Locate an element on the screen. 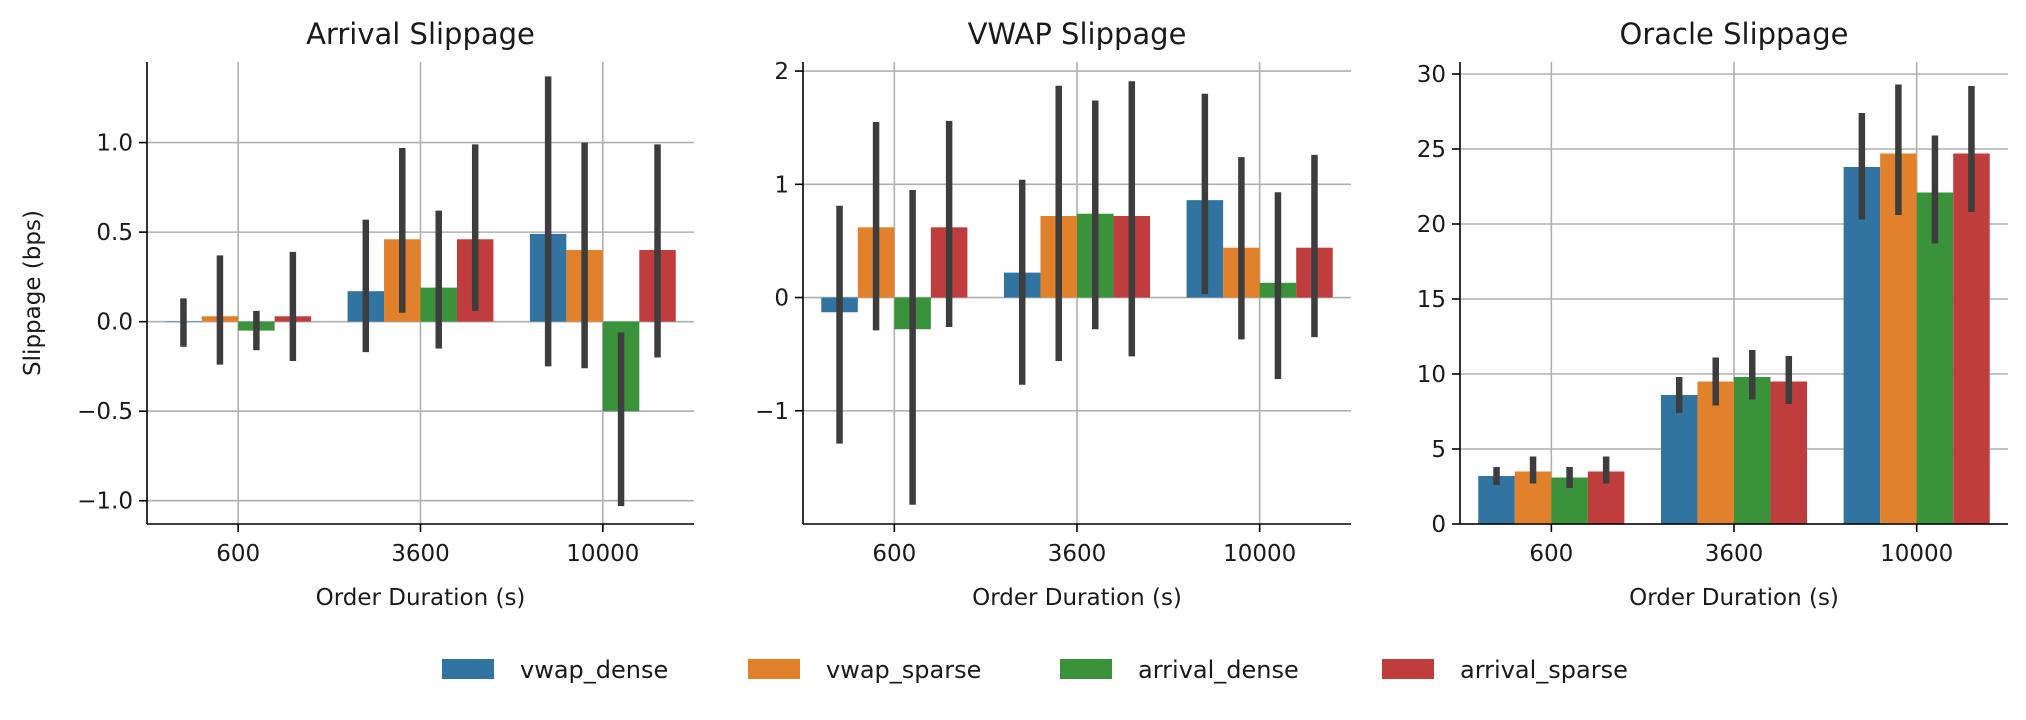  legend-label: vwap_dense is located at coordinates (594, 670).